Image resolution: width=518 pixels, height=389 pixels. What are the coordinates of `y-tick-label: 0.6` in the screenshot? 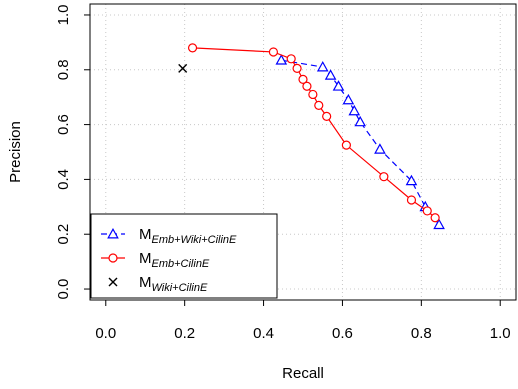 It's located at (63, 124).